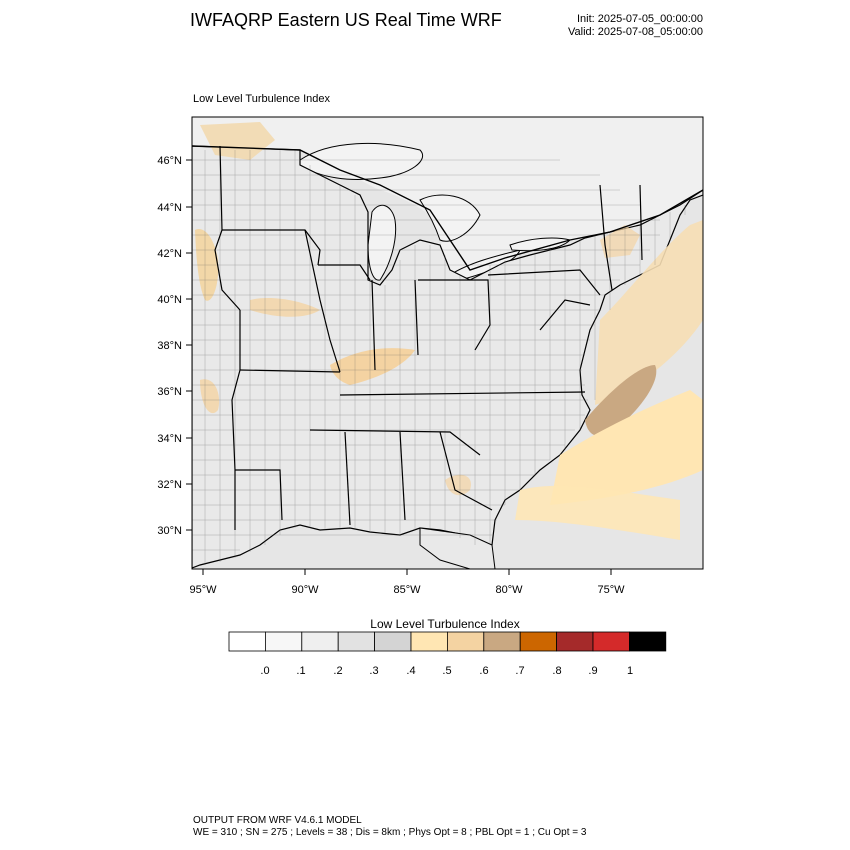 This screenshot has height=850, width=850. Describe the element at coordinates (447, 208) in the screenshot. I see `international-border` at that location.